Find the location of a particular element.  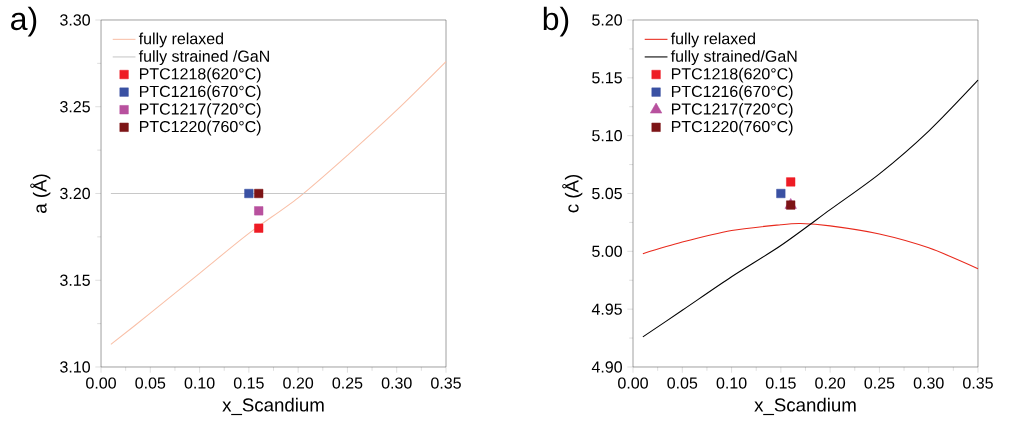

y-tick-label: 5.20 is located at coordinates (607, 20).